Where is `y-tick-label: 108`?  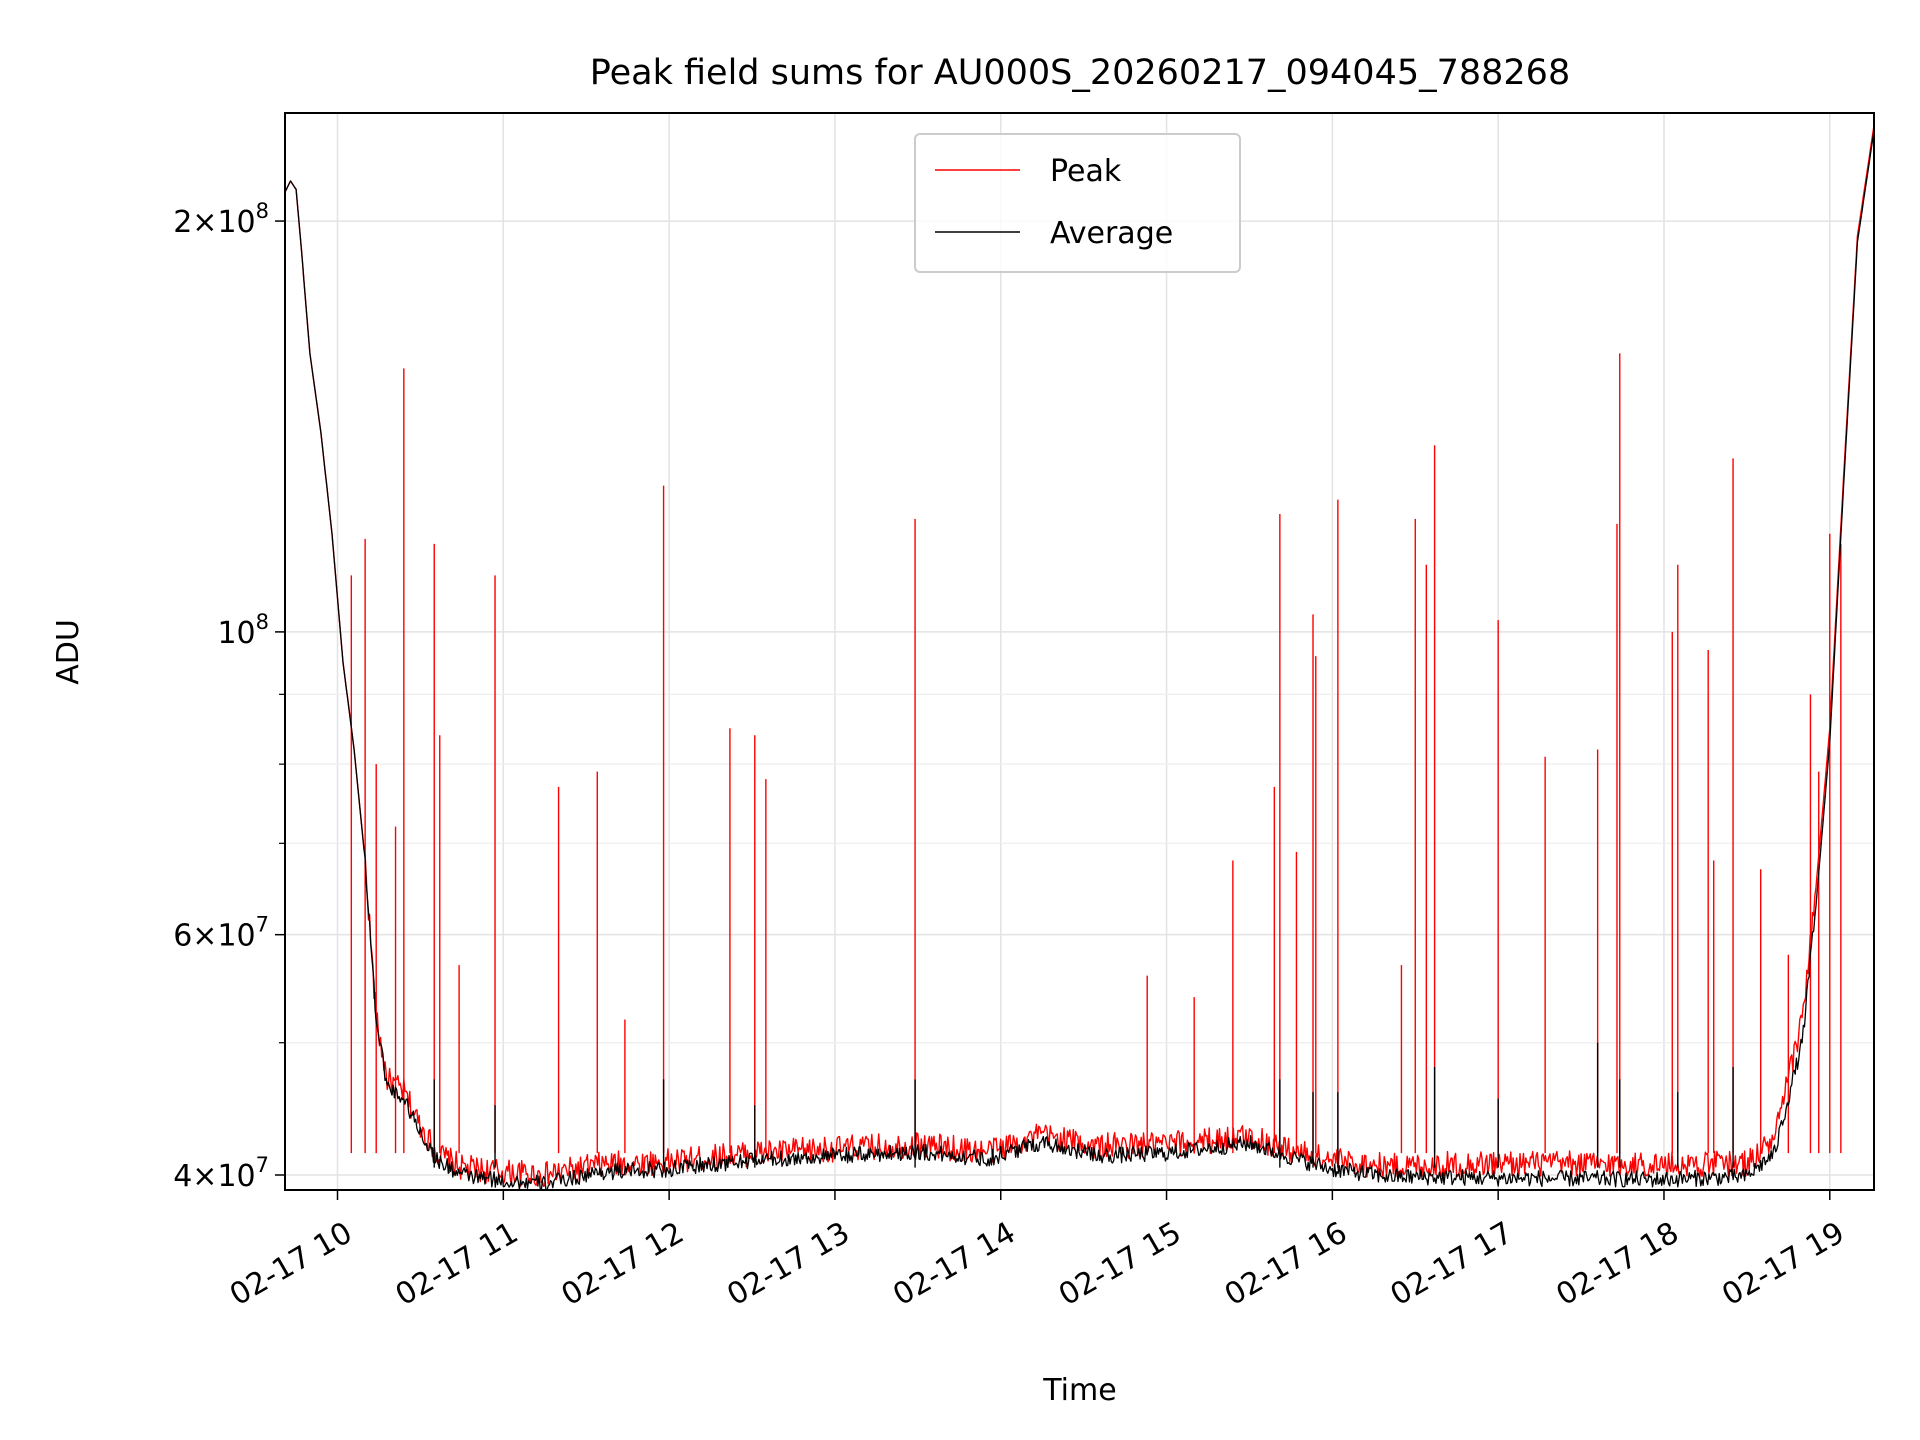
y-tick-label: 108 is located at coordinates (243, 630).